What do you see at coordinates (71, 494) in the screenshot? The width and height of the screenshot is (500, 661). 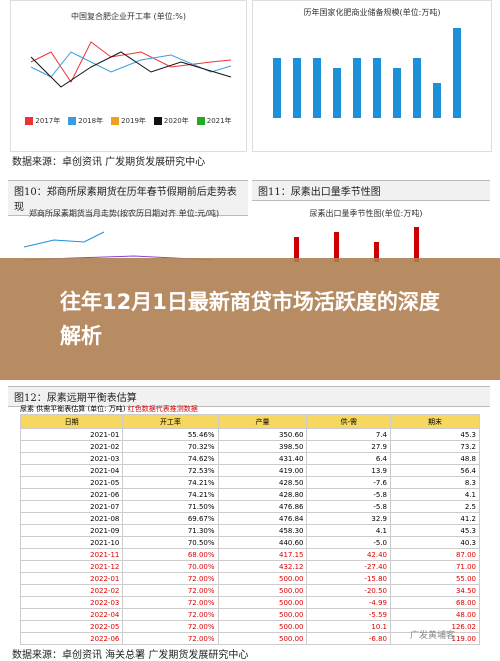 I see `table-cell: 2021-06` at bounding box center [71, 494].